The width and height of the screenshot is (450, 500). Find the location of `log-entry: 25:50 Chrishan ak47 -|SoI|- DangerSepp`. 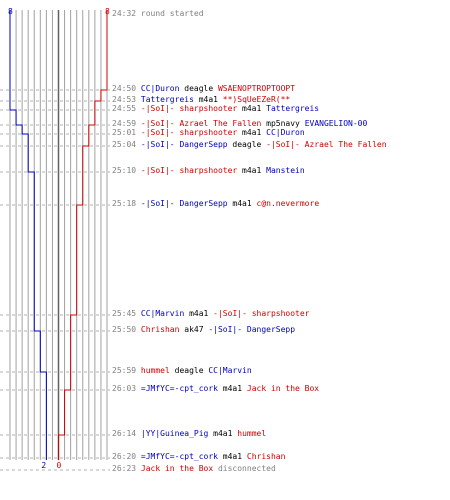

log-entry: 25:50 Chrishan ak47 -|SoI|- DangerSepp is located at coordinates (203, 330).